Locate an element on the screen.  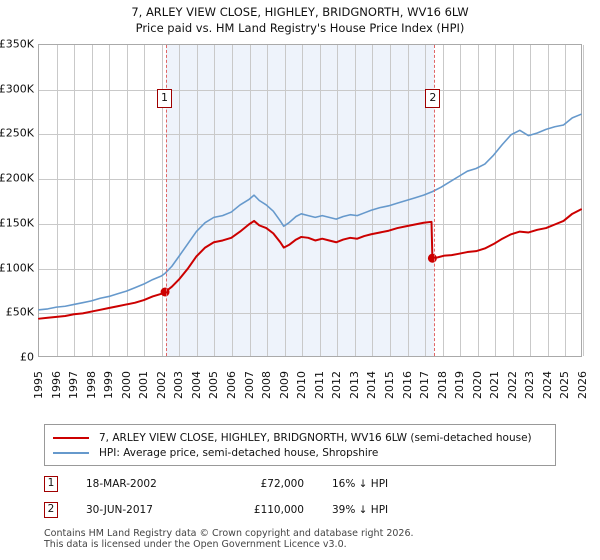
x-axis-tick-1999: 1999 is located at coordinates (109, 385).